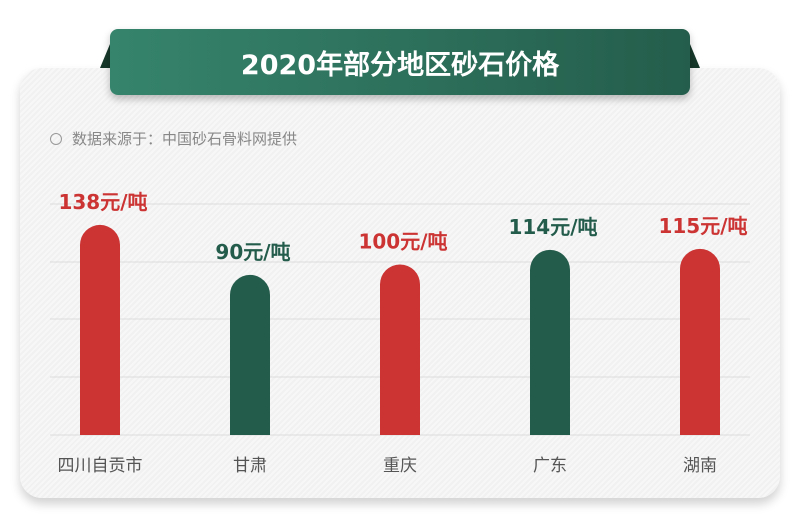 This screenshot has width=800, height=530. What do you see at coordinates (102, 202) in the screenshot?
I see `data-label: 138元/吨` at bounding box center [102, 202].